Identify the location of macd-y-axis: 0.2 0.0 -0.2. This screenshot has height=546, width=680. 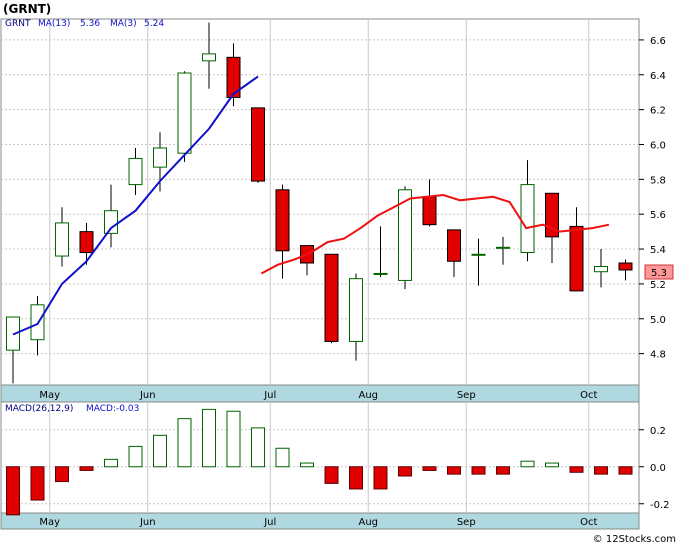
(654, 468).